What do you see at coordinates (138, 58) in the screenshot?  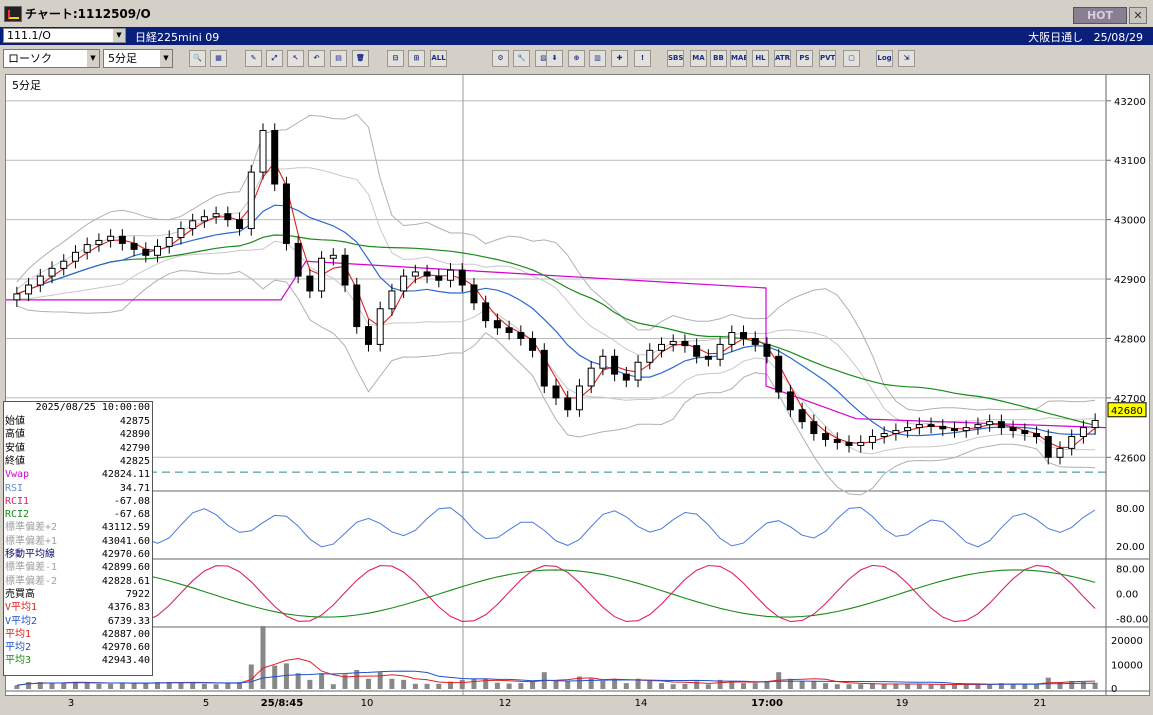 I see `interval-select: 5分足 ▼` at bounding box center [138, 58].